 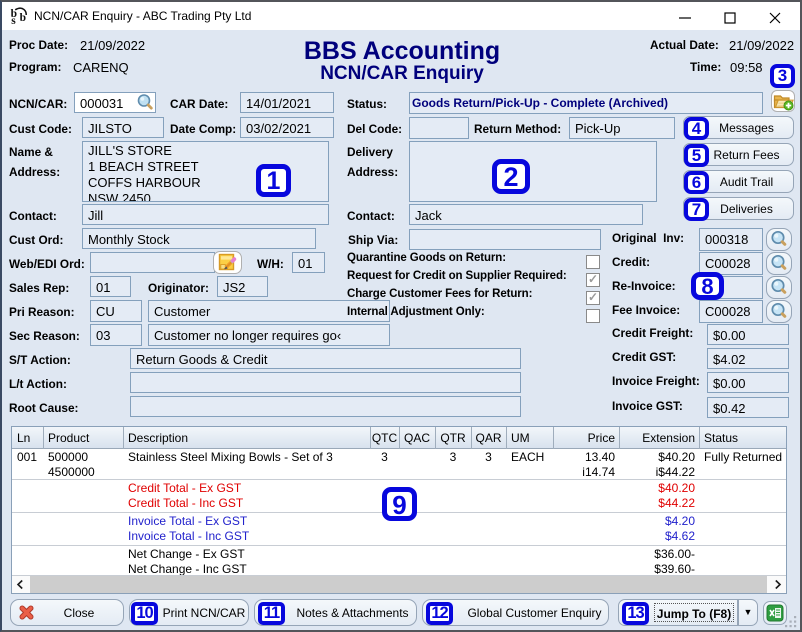 What do you see at coordinates (13, 21) in the screenshot?
I see `svg-text: s` at bounding box center [13, 21].